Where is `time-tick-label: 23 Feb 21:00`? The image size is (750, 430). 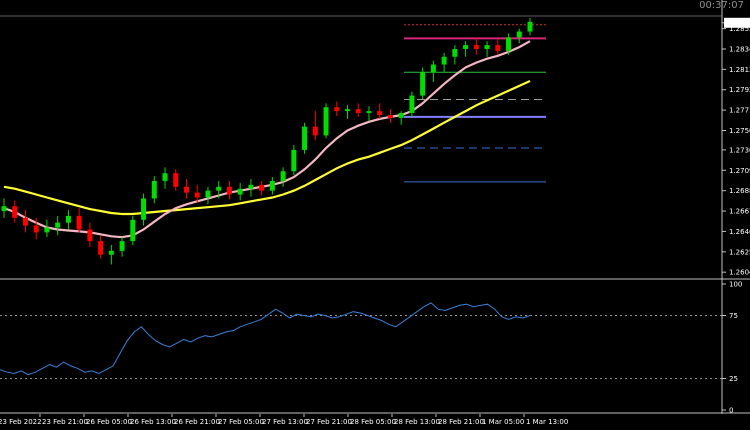
time-tick-label: 23 Feb 21:00 is located at coordinates (65, 422).